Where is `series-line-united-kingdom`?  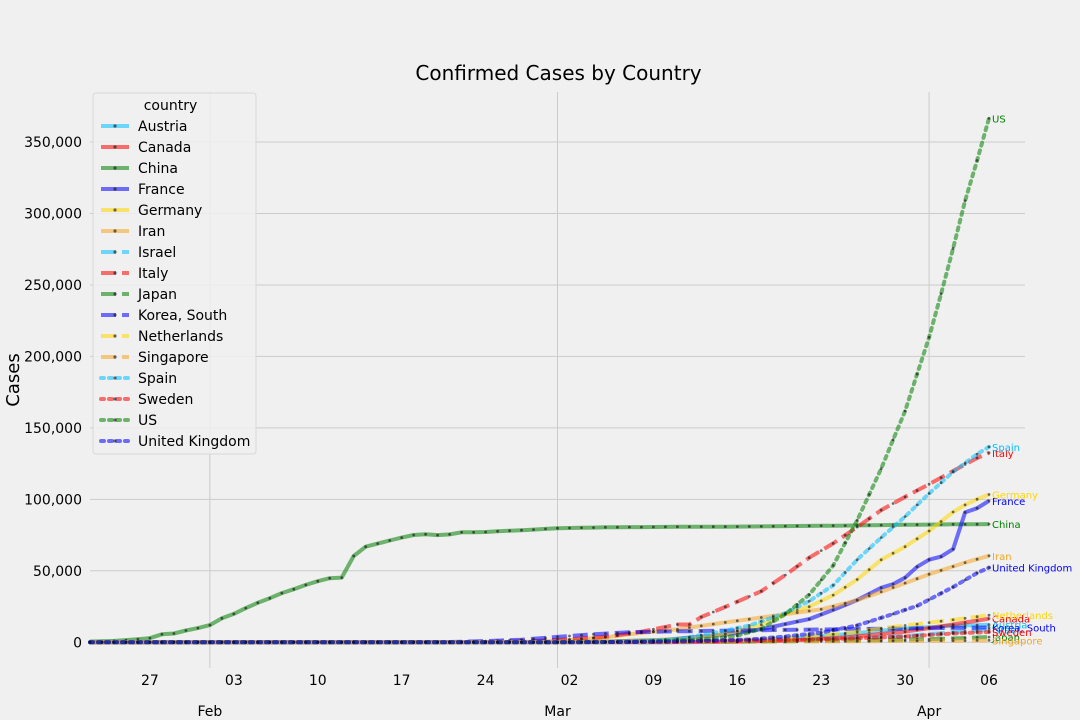 series-line-united-kingdom is located at coordinates (539, 605).